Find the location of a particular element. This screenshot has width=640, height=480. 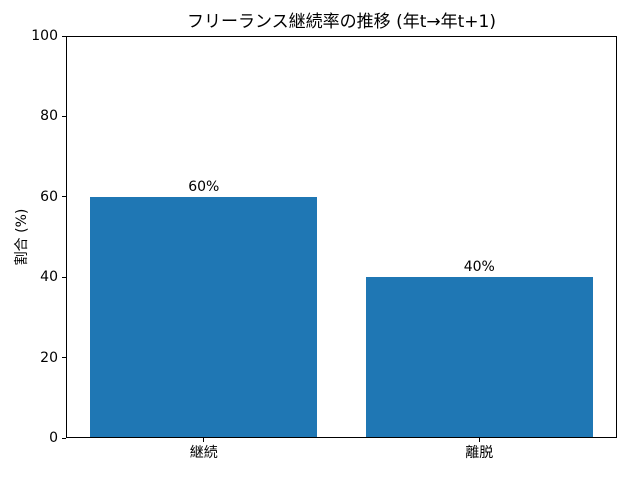

y-tick-label: 40 is located at coordinates (49, 277).